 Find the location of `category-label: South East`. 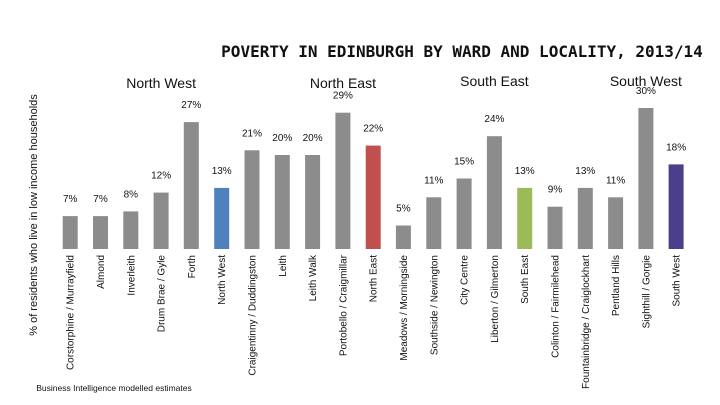

category-label: South East is located at coordinates (525, 279).